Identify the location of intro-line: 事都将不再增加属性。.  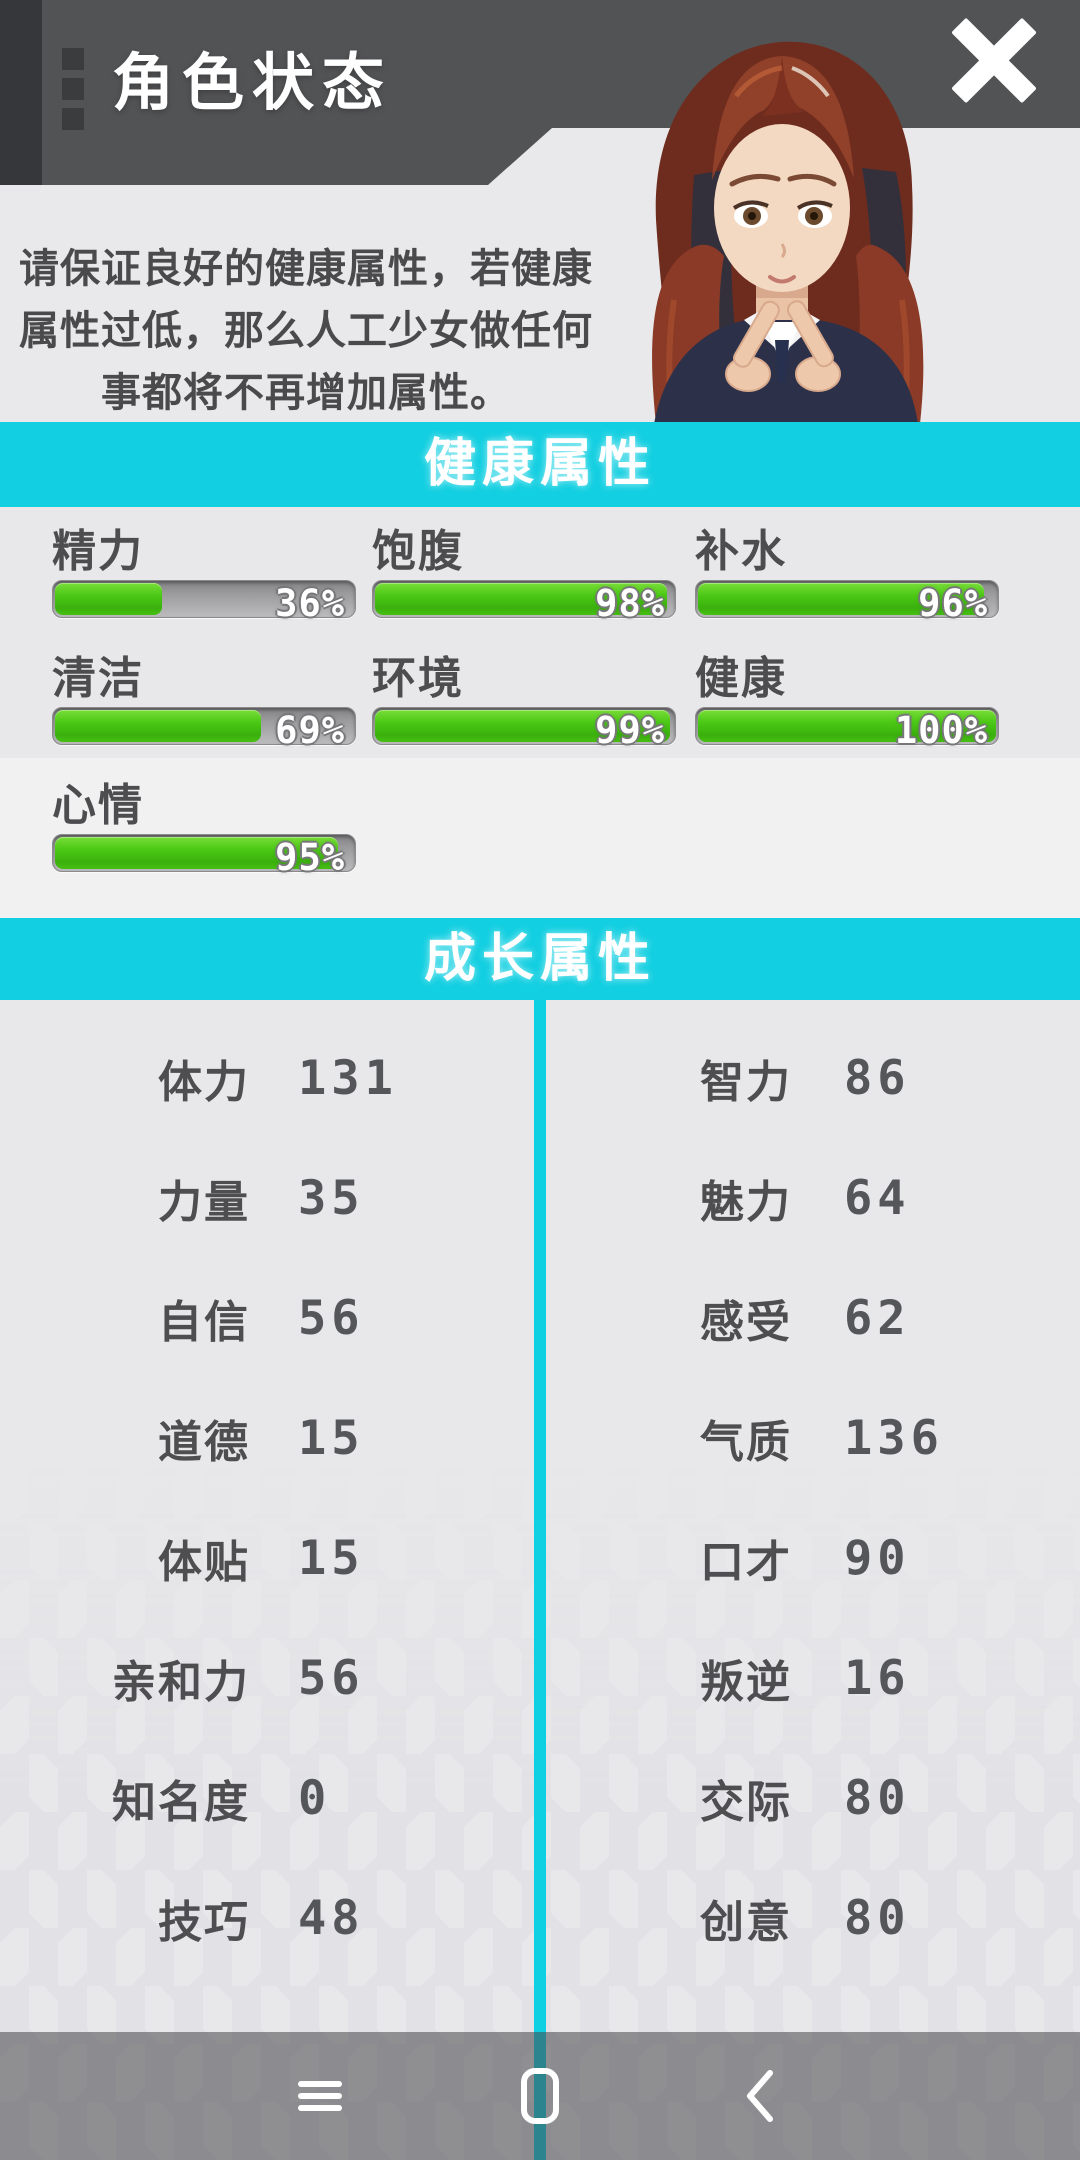
(306, 393).